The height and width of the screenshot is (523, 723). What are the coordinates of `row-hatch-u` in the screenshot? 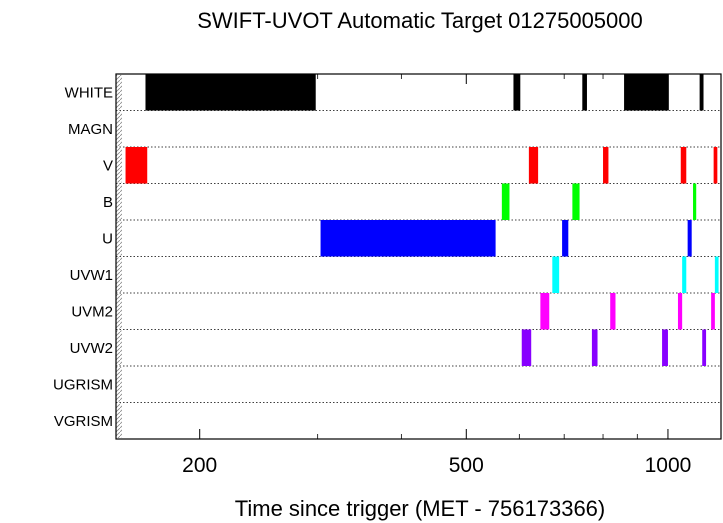 It's located at (119, 238).